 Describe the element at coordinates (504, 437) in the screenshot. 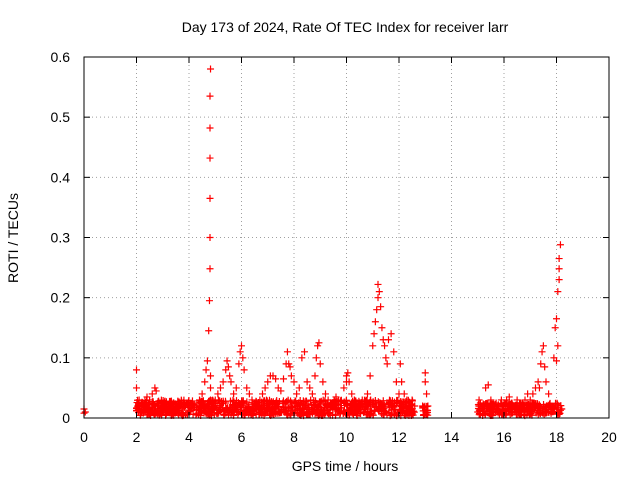

I see `x-tick-label: 16` at that location.